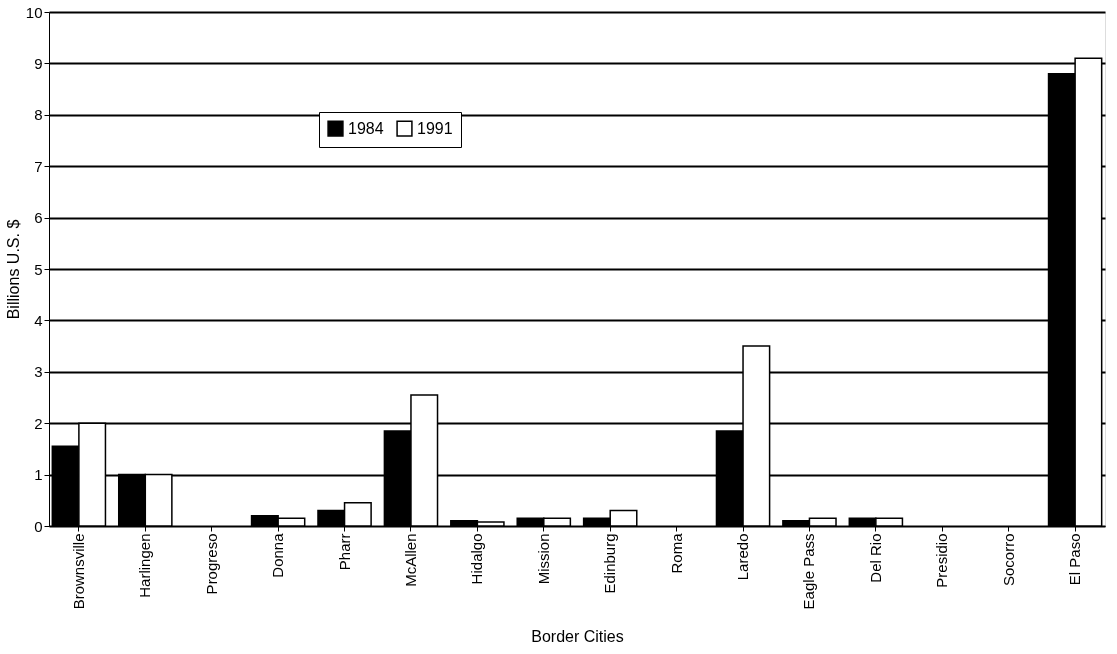 Image resolution: width=1117 pixels, height=654 pixels. Describe the element at coordinates (366, 128) in the screenshot. I see `legend-label: 1984` at that location.